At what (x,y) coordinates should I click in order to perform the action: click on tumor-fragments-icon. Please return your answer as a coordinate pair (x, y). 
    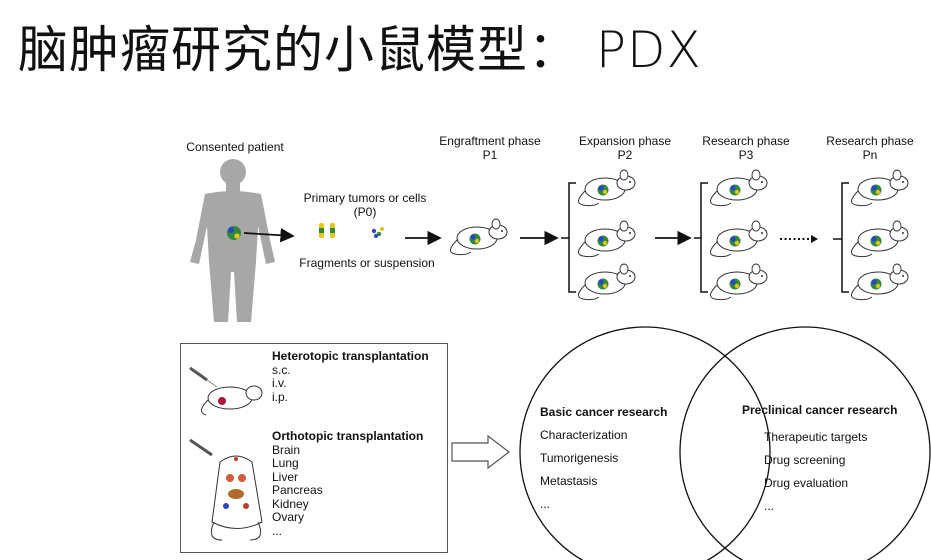
    Looking at the image, I should click on (327, 230).